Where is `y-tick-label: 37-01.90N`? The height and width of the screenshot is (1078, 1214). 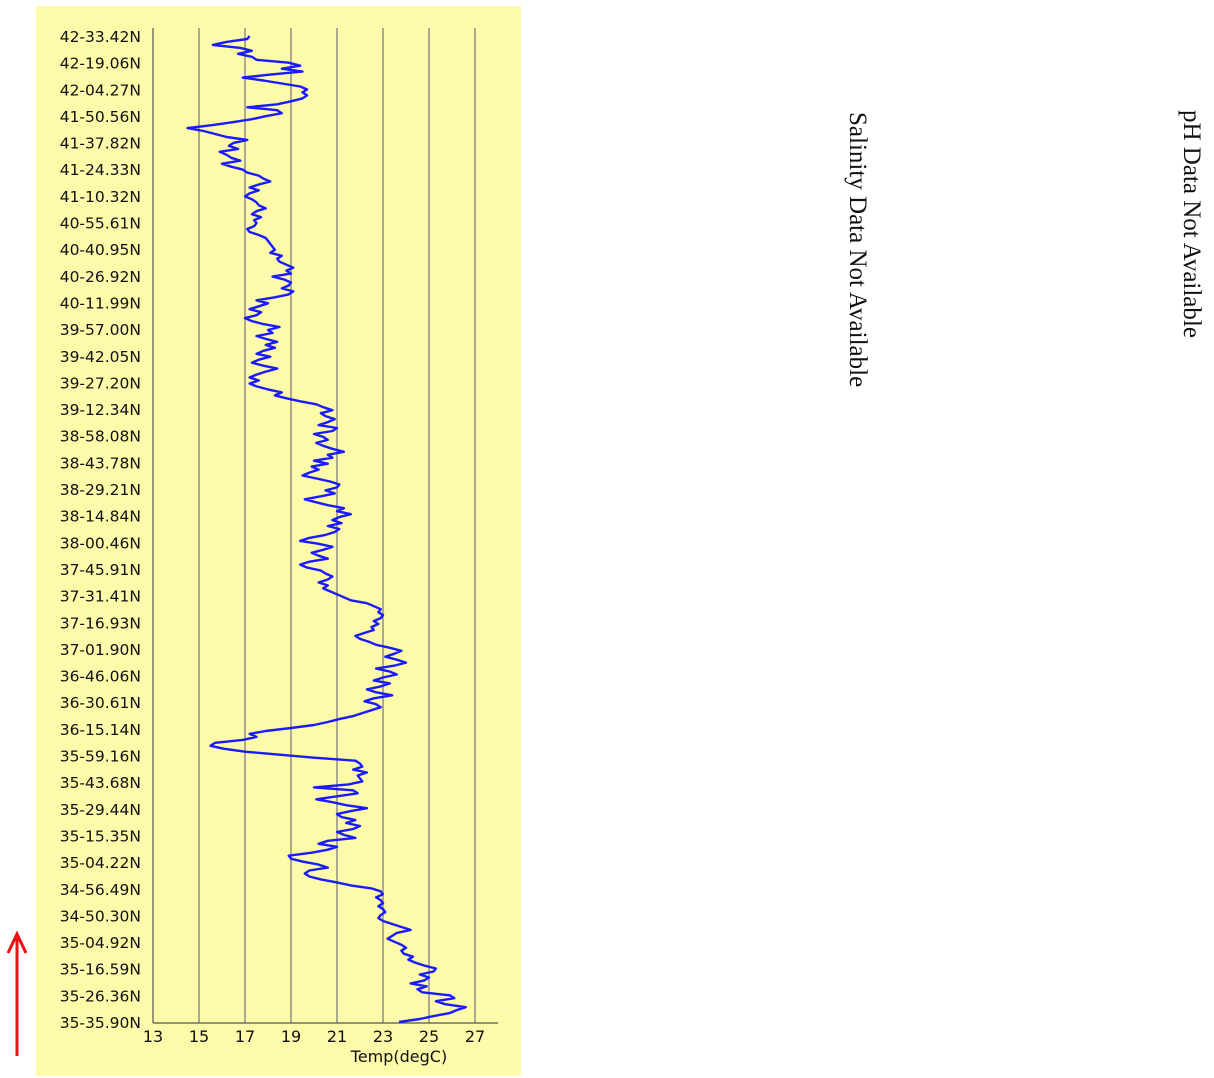 y-tick-label: 37-01.90N is located at coordinates (100, 650).